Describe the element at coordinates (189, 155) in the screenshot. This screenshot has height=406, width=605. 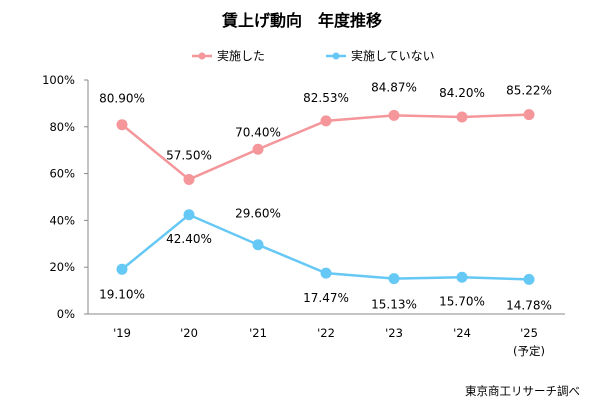
I see `data-label: 57.50%` at that location.